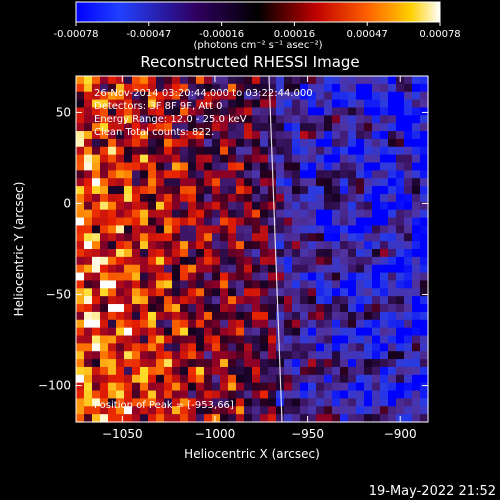 The image size is (500, 500). I want to click on x-tick-label: −1050, so click(122, 434).